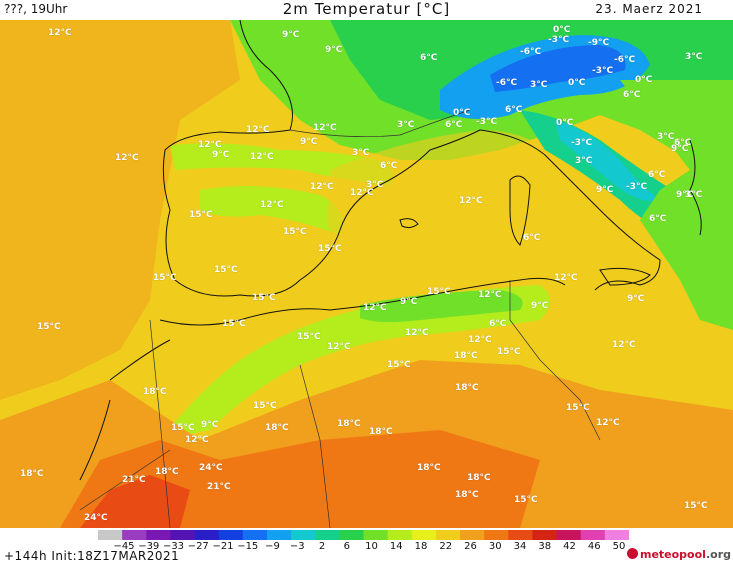 The width and height of the screenshot is (733, 566). I want to click on field-mediterranean, so click(463, 208).